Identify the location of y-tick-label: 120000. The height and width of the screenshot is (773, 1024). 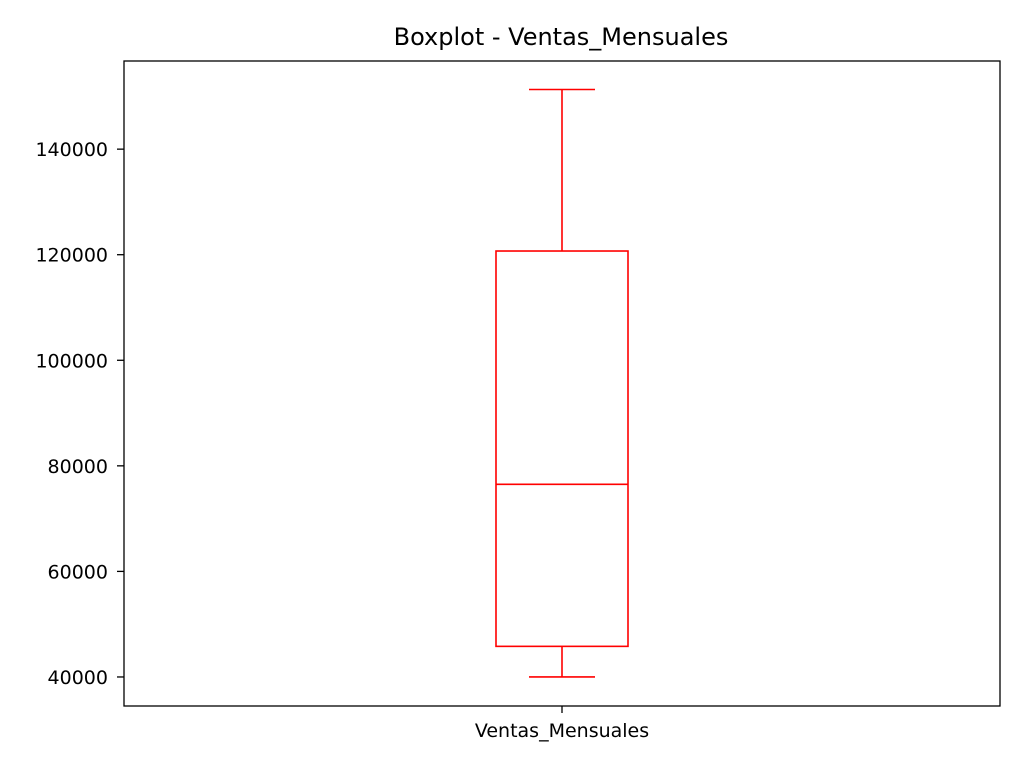
(71, 256).